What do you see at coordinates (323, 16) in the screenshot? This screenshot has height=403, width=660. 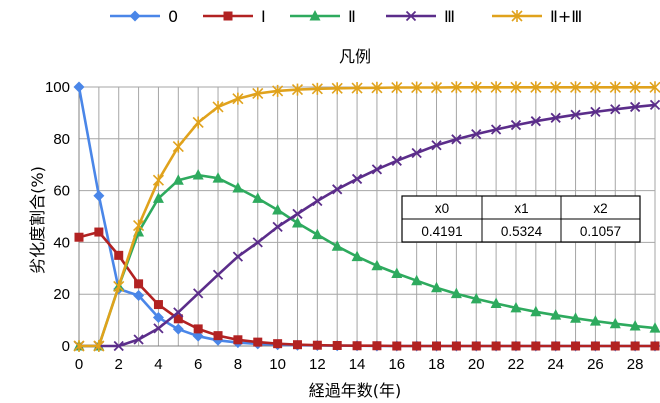 I see `legend-item: Ⅱ` at bounding box center [323, 16].